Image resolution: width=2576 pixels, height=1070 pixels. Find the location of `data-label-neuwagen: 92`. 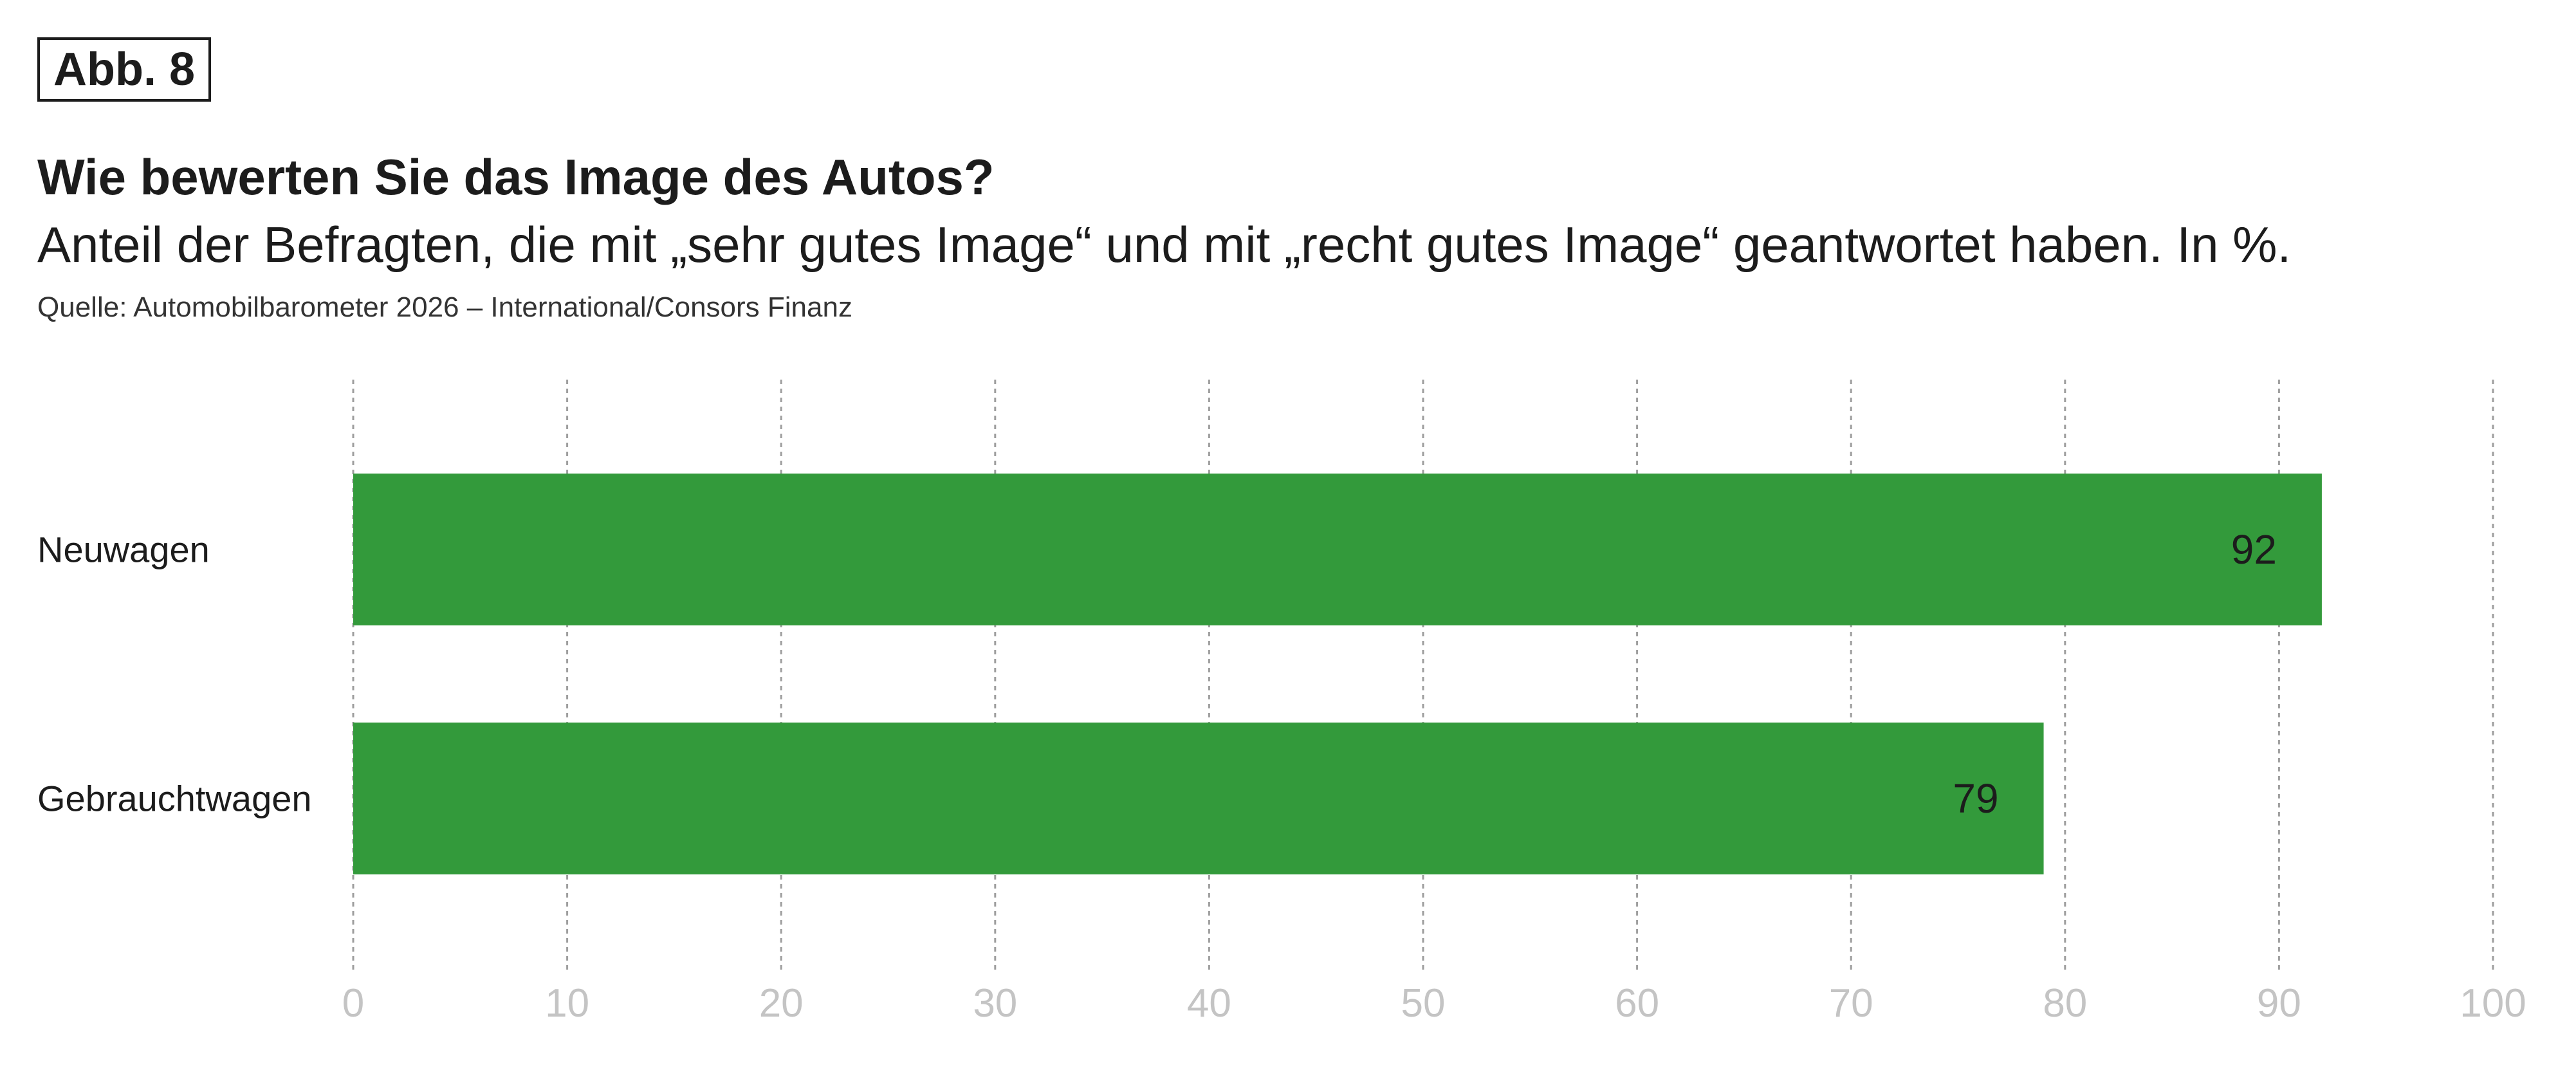

data-label-neuwagen: 92 is located at coordinates (2254, 549).